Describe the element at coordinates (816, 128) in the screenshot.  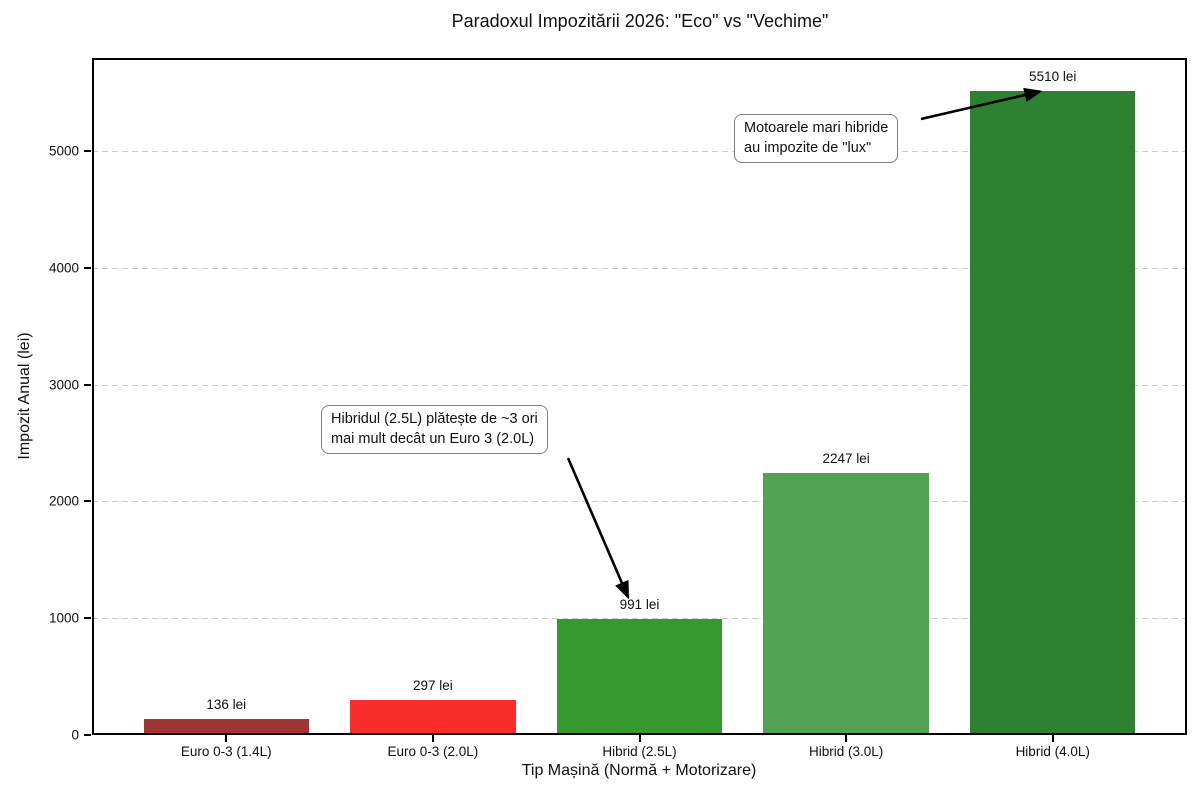
I see `annotation-lux-line1: Motoarele mari hibride` at that location.